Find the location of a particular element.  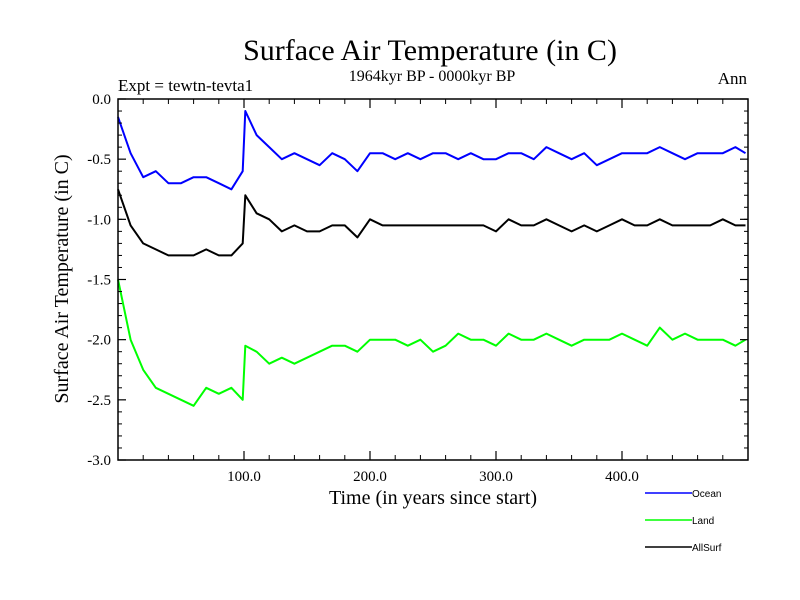

season-label: Ann is located at coordinates (733, 78).